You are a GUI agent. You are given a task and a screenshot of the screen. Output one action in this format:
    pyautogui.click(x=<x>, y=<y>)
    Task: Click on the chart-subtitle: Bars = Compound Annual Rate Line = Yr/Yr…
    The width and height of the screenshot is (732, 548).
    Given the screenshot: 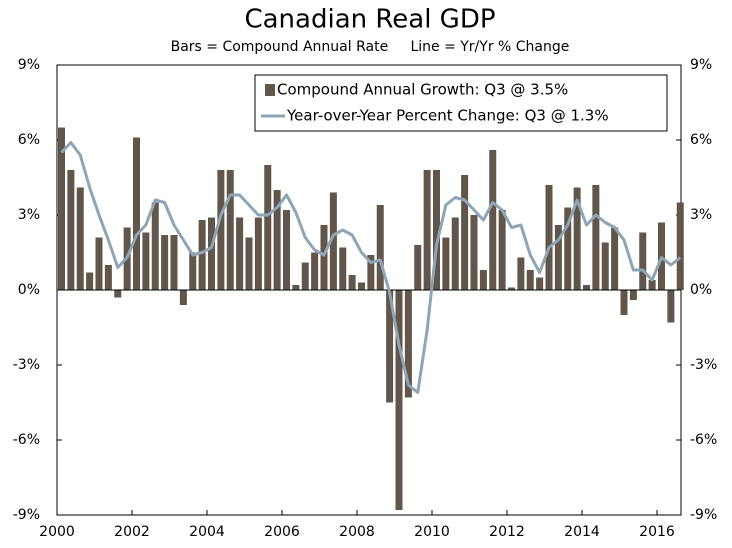 What is the action you would take?
    pyautogui.click(x=370, y=47)
    